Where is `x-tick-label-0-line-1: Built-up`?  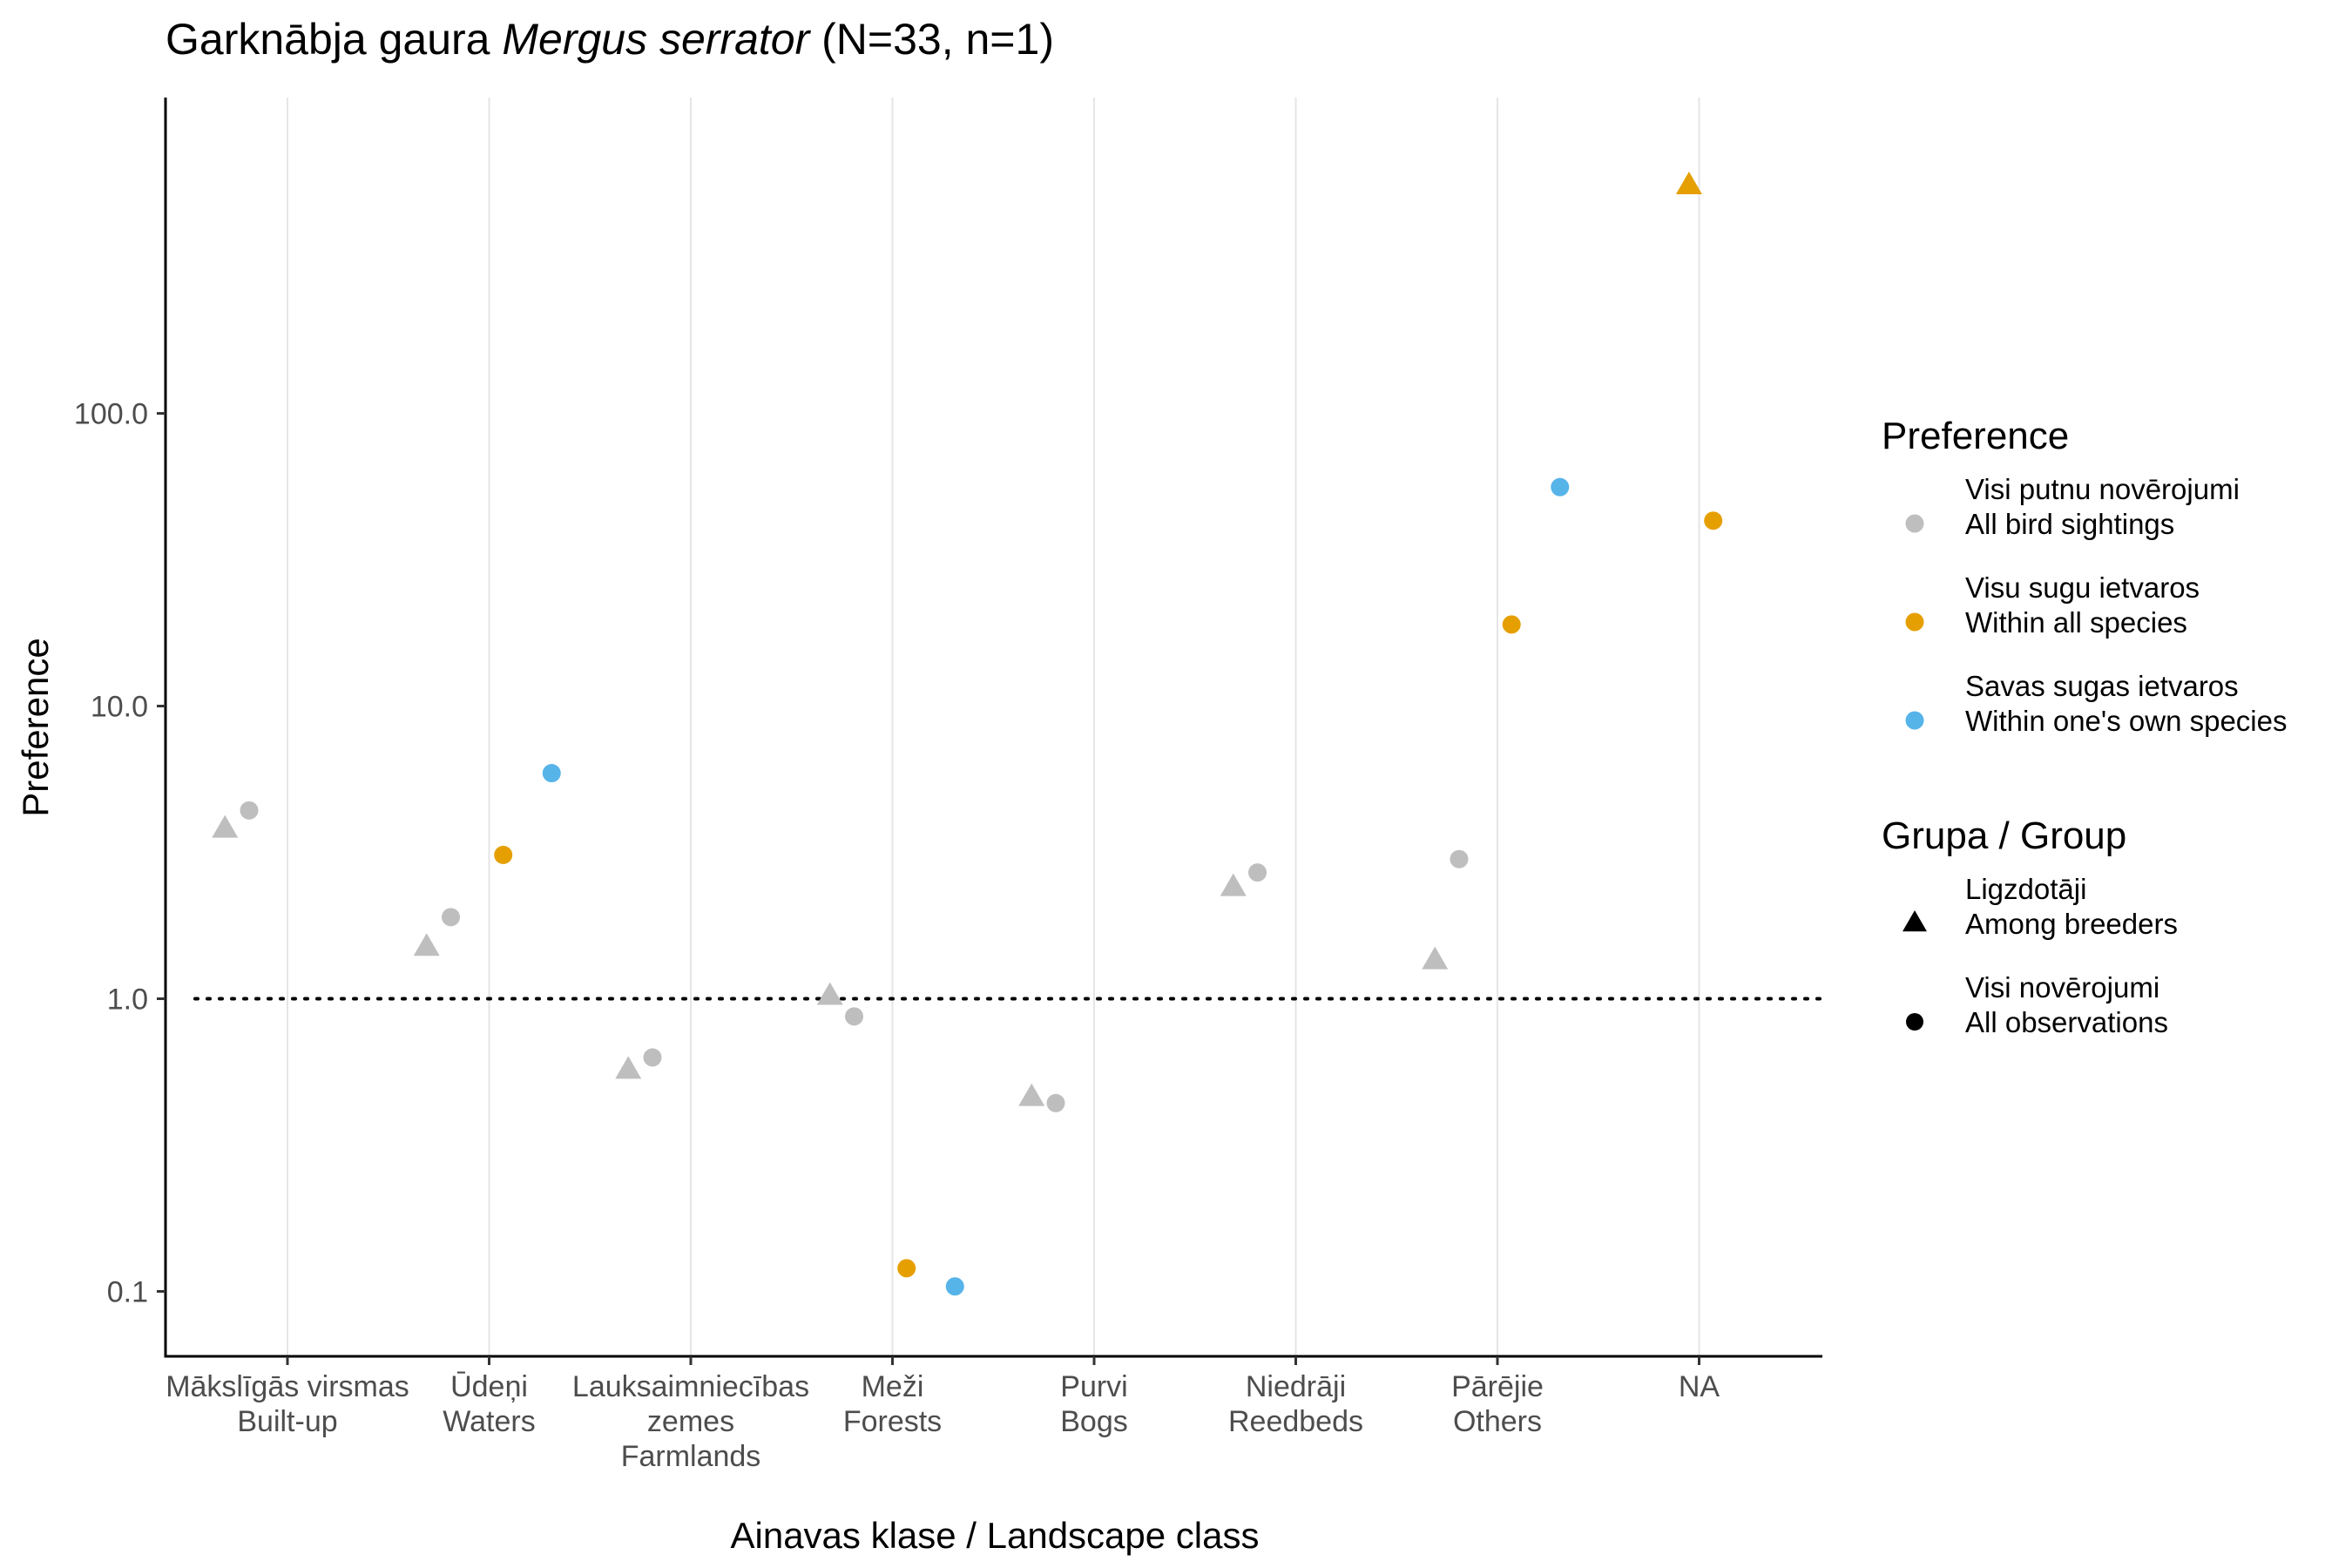 x-tick-label-0-line-1: Built-up is located at coordinates (287, 1421).